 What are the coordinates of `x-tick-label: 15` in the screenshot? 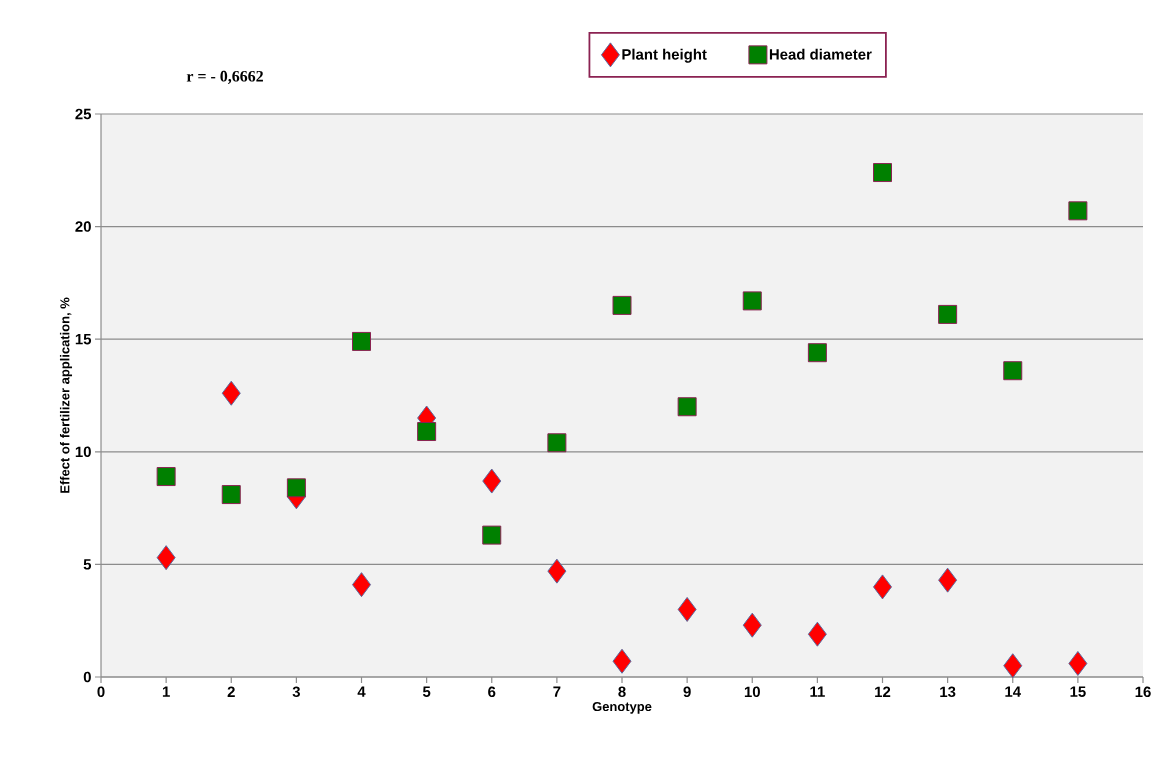 It's located at (1078, 691).